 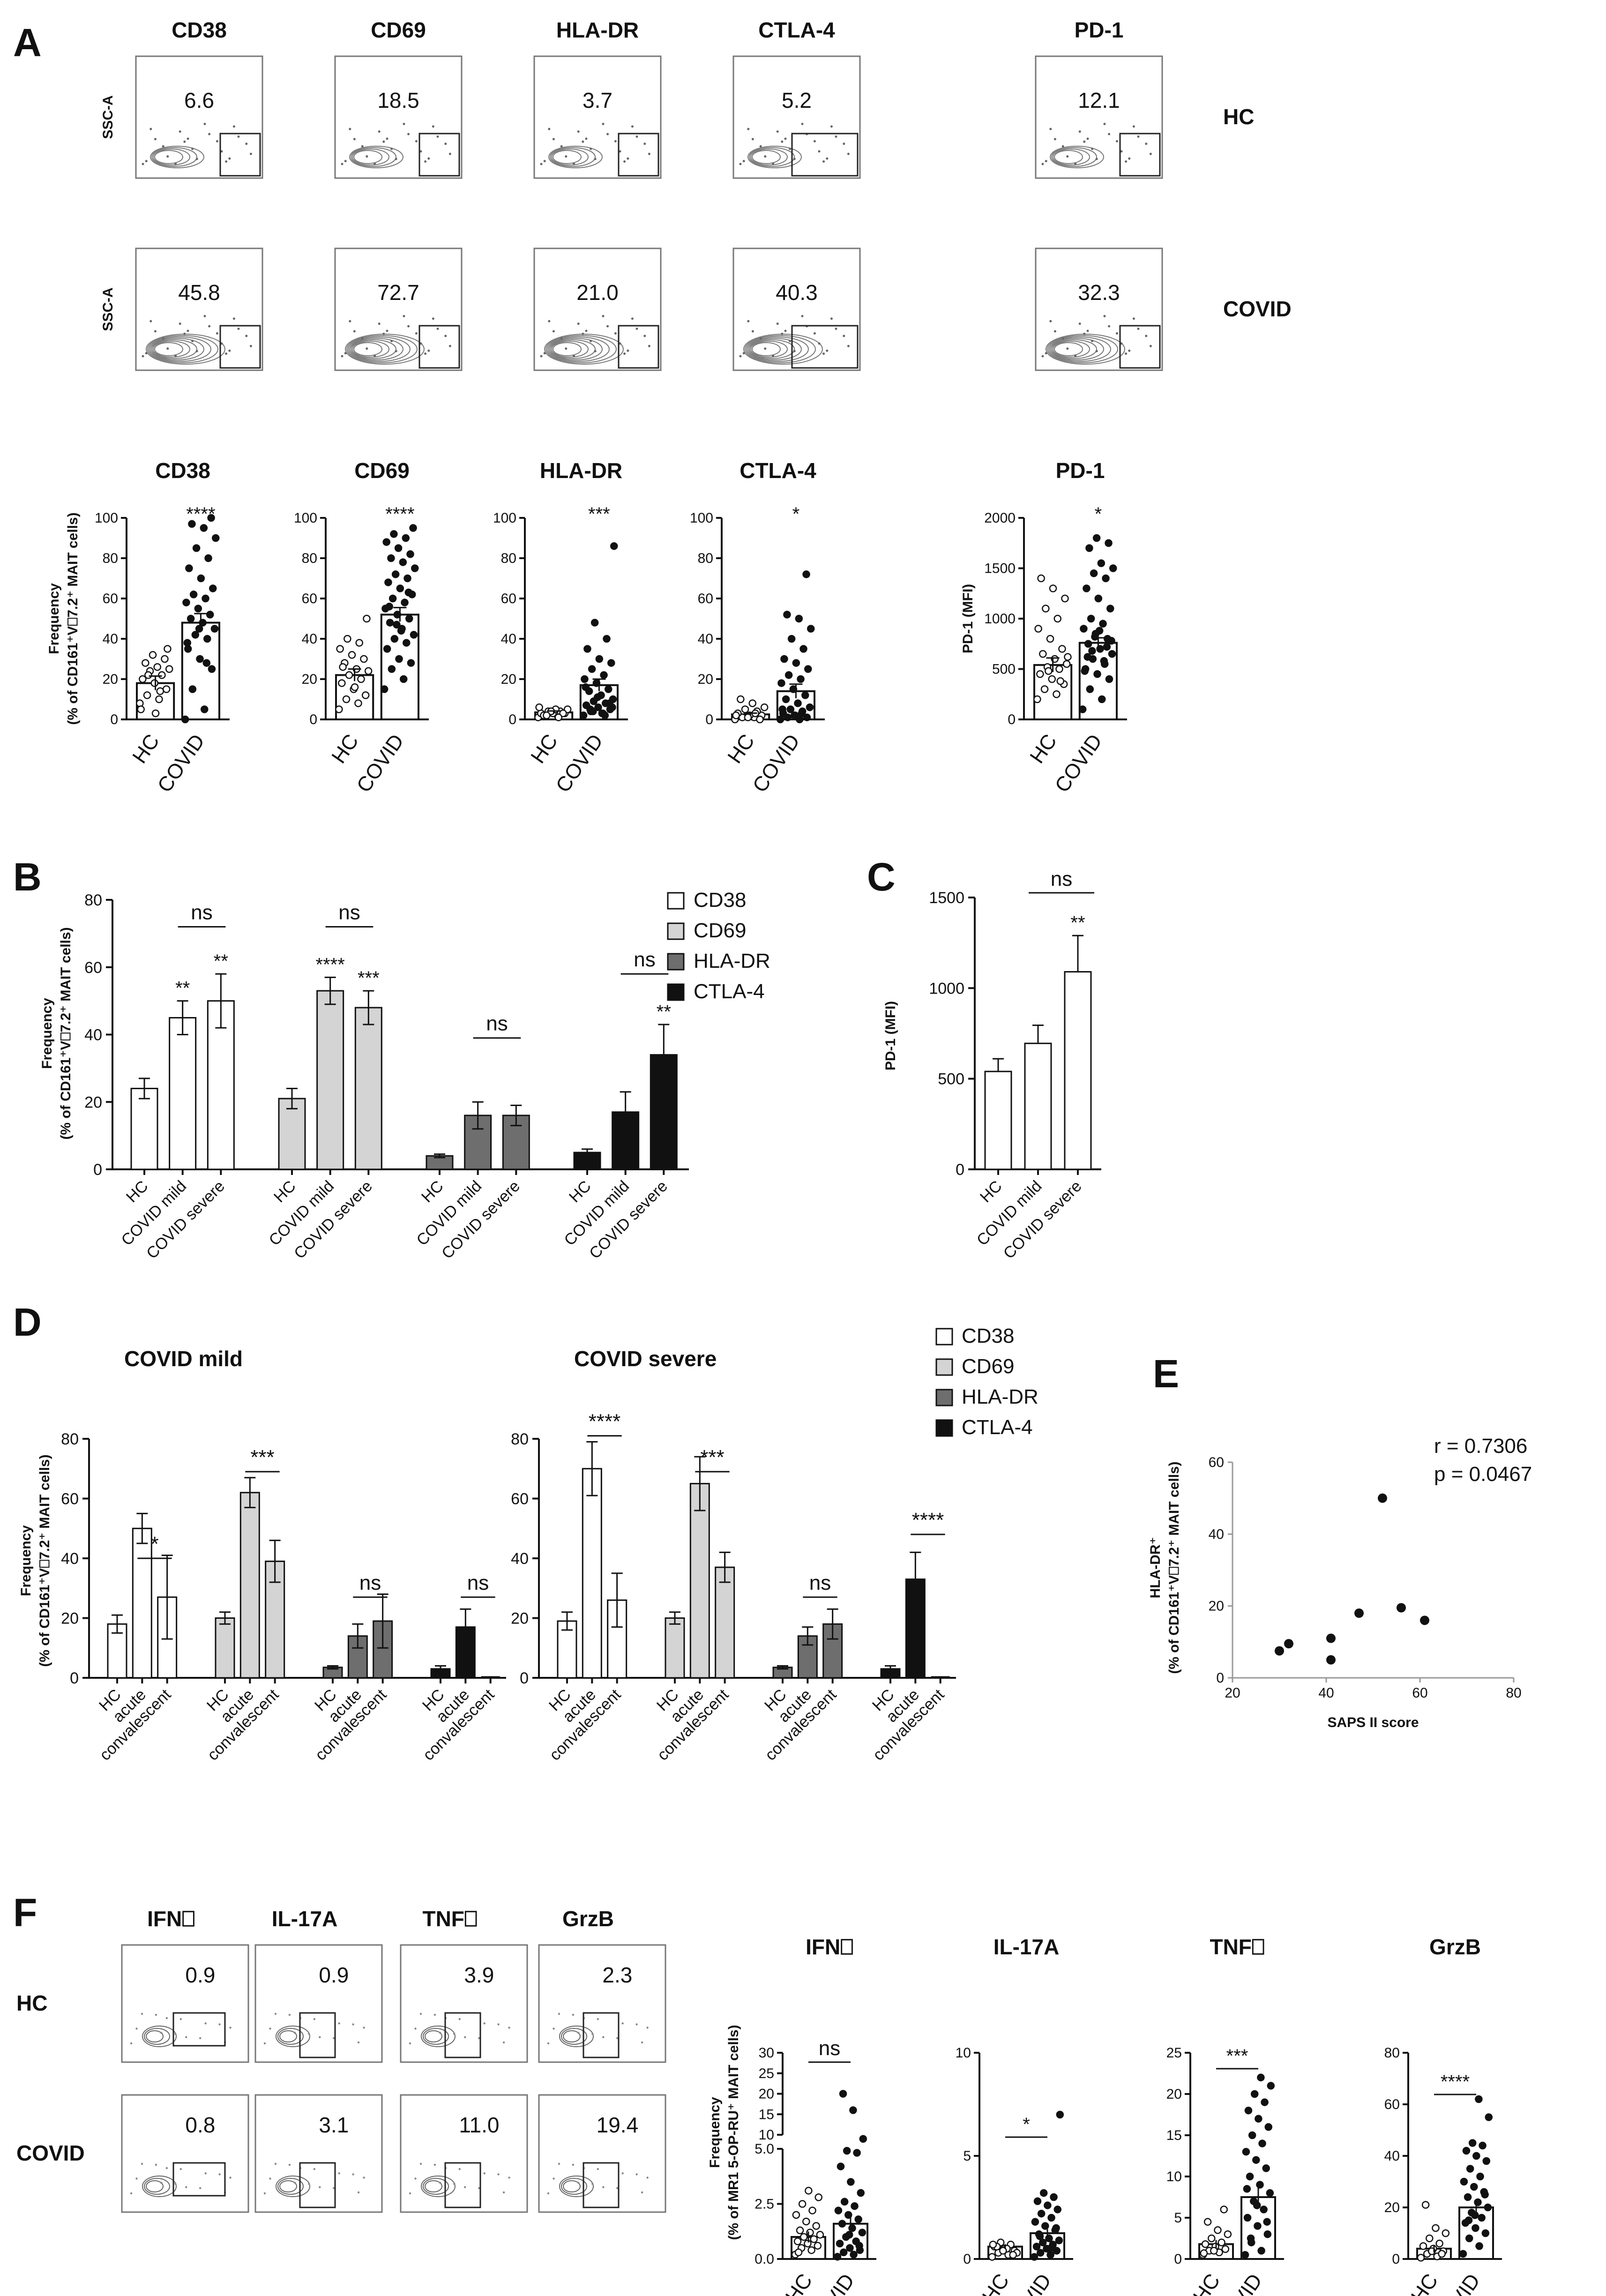 What do you see at coordinates (1000, 568) in the screenshot?
I see `y-tick-label: 1500` at bounding box center [1000, 568].